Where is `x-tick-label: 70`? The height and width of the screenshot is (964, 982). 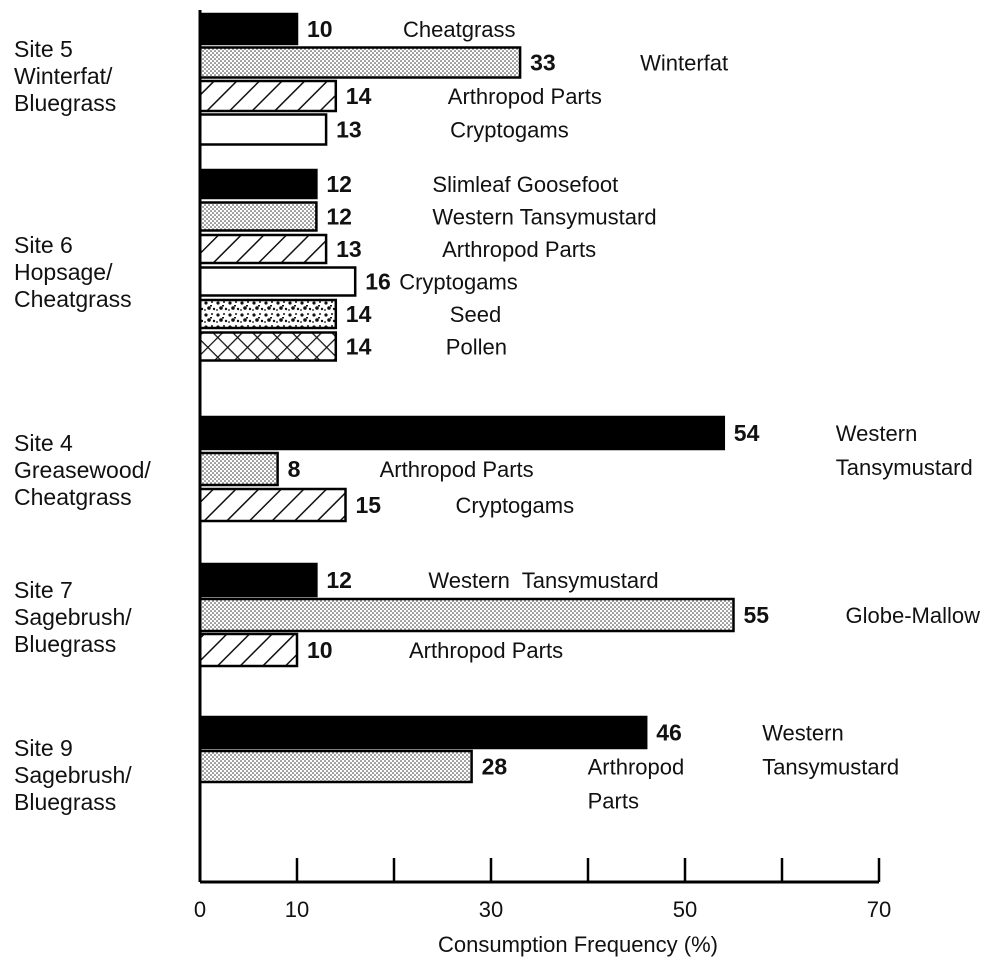
x-tick-label: 70 is located at coordinates (879, 909).